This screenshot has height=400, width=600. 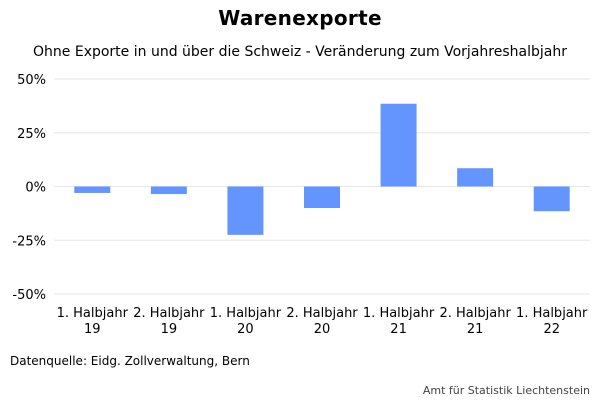 What do you see at coordinates (399, 321) in the screenshot?
I see `x-tick-label: 1. Halbjahr 21` at bounding box center [399, 321].